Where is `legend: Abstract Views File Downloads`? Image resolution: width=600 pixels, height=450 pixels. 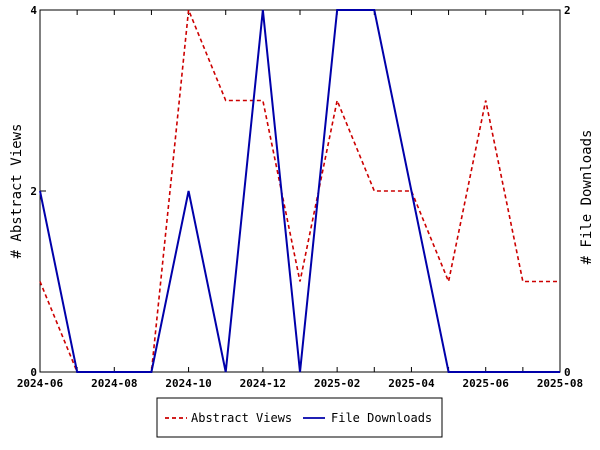 legend: Abstract Views File Downloads is located at coordinates (299, 417).